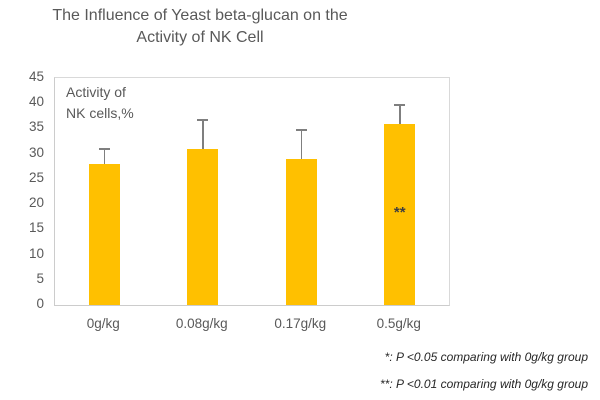 This screenshot has height=400, width=600. Describe the element at coordinates (36, 177) in the screenshot. I see `y-tick-label: 25` at that location.